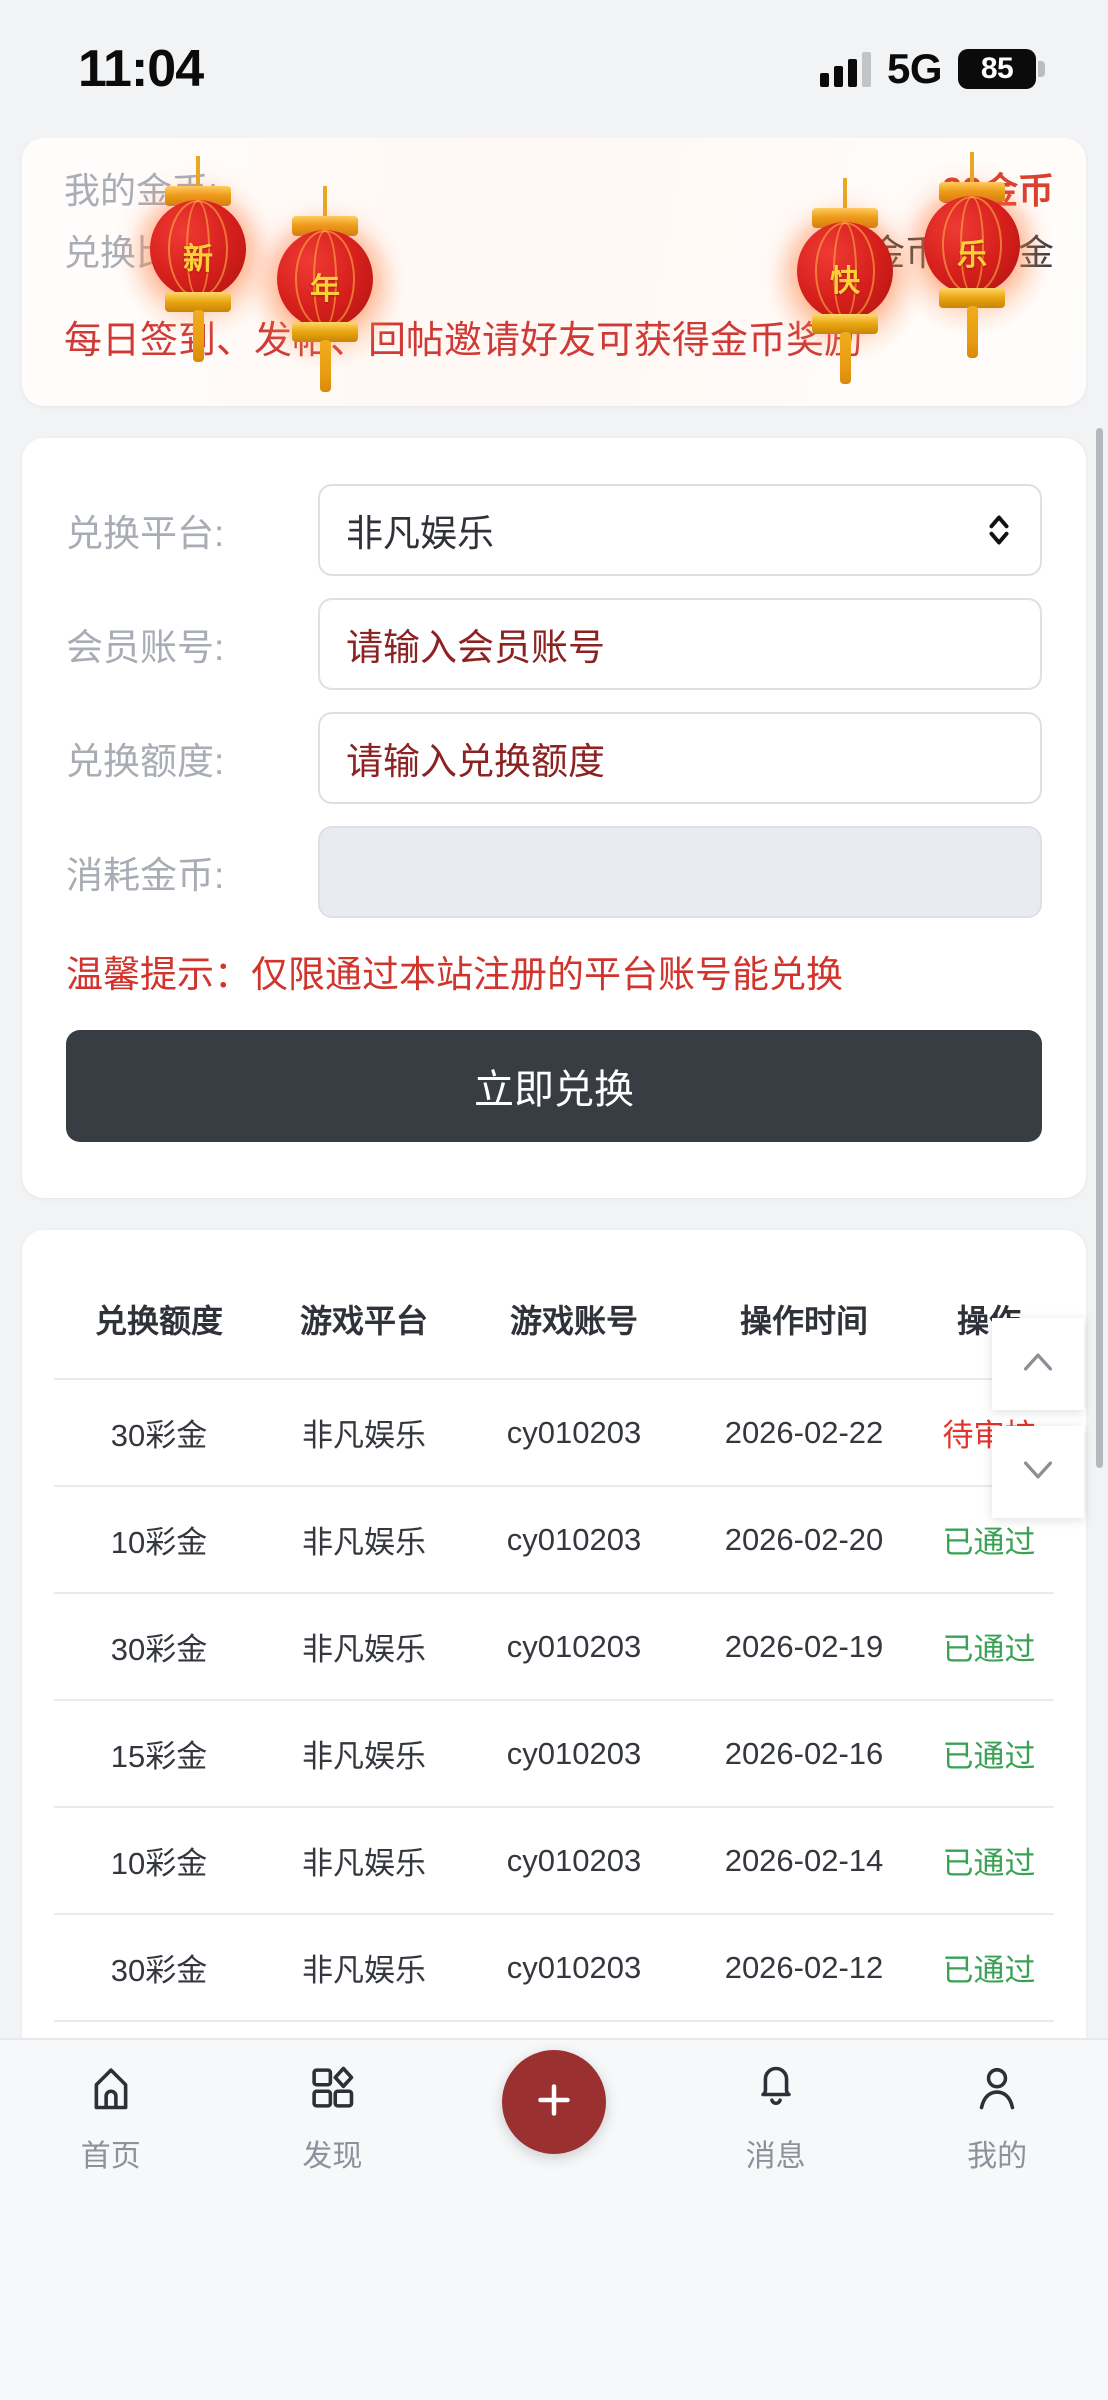  I want to click on amount-row: 兑换额度: 请输入兑换额度, so click(554, 758).